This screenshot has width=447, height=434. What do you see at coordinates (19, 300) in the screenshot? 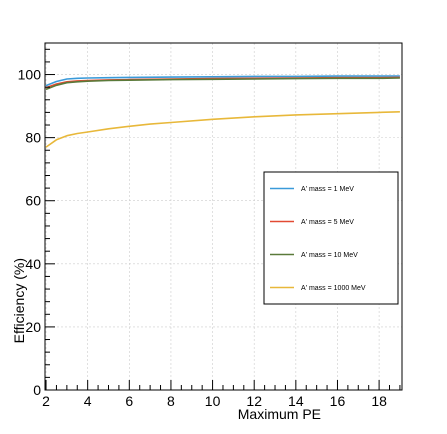
I see `y-axis-title: Efficiency (%)` at bounding box center [19, 300].